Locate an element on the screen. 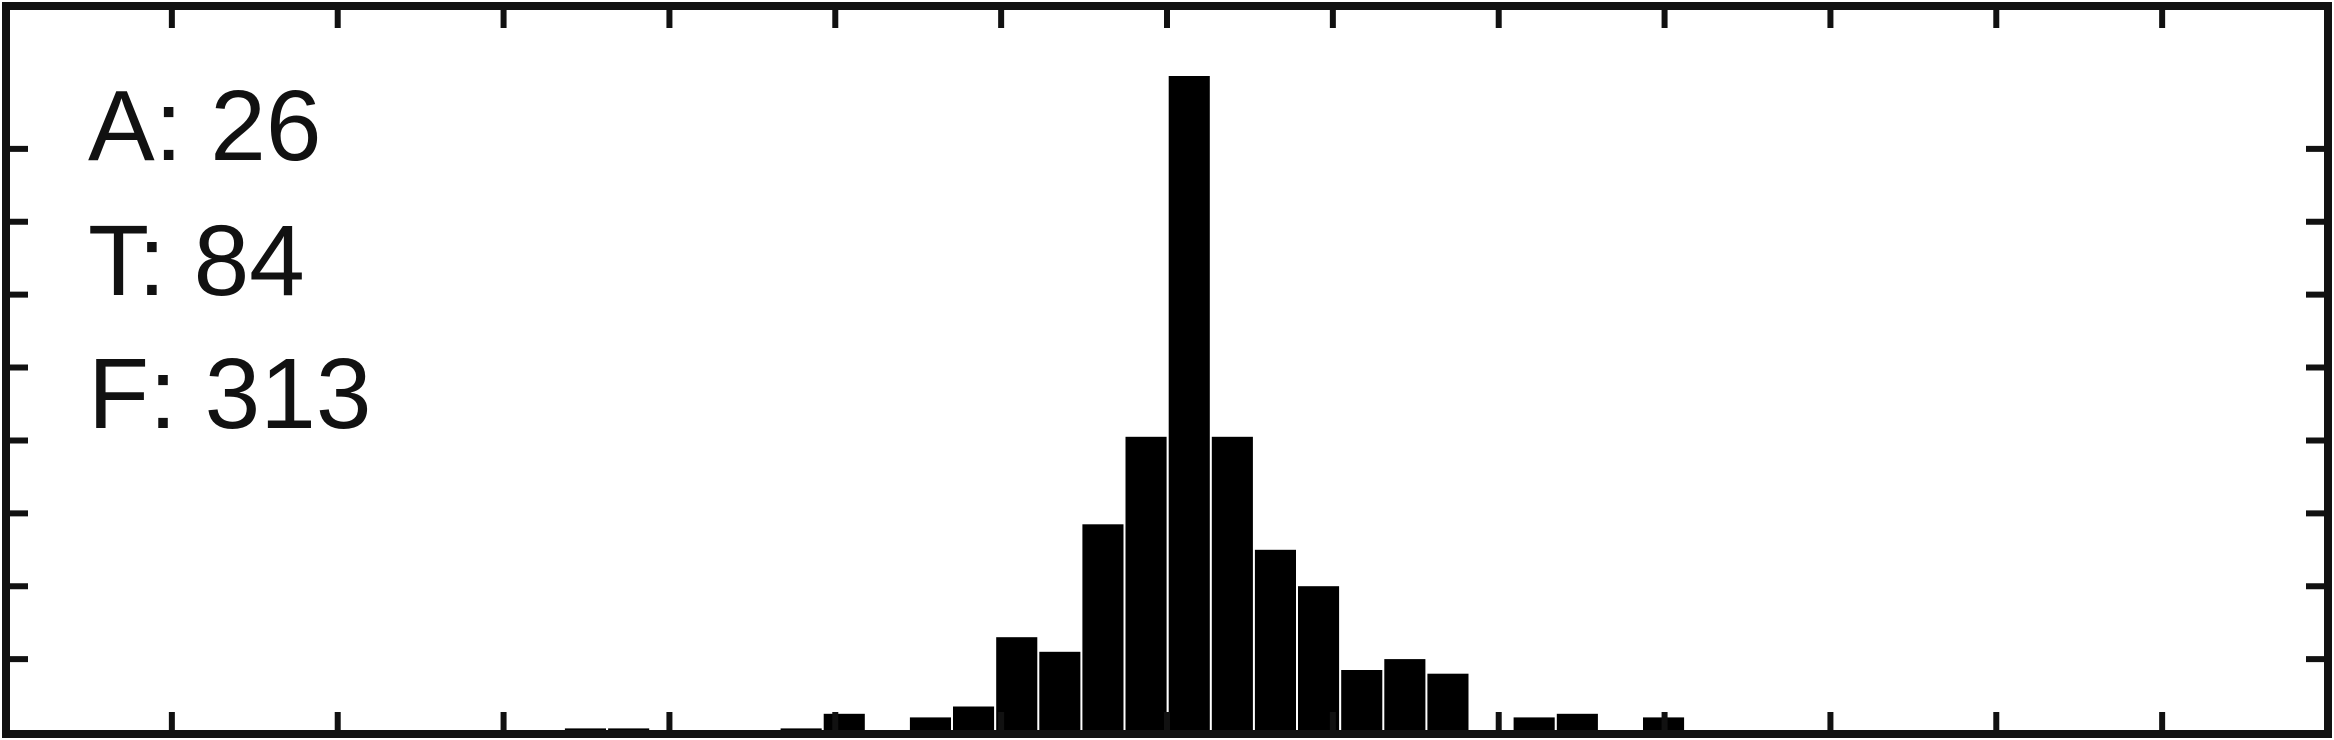  annotation-label-a: A: 26 is located at coordinates (205, 126).